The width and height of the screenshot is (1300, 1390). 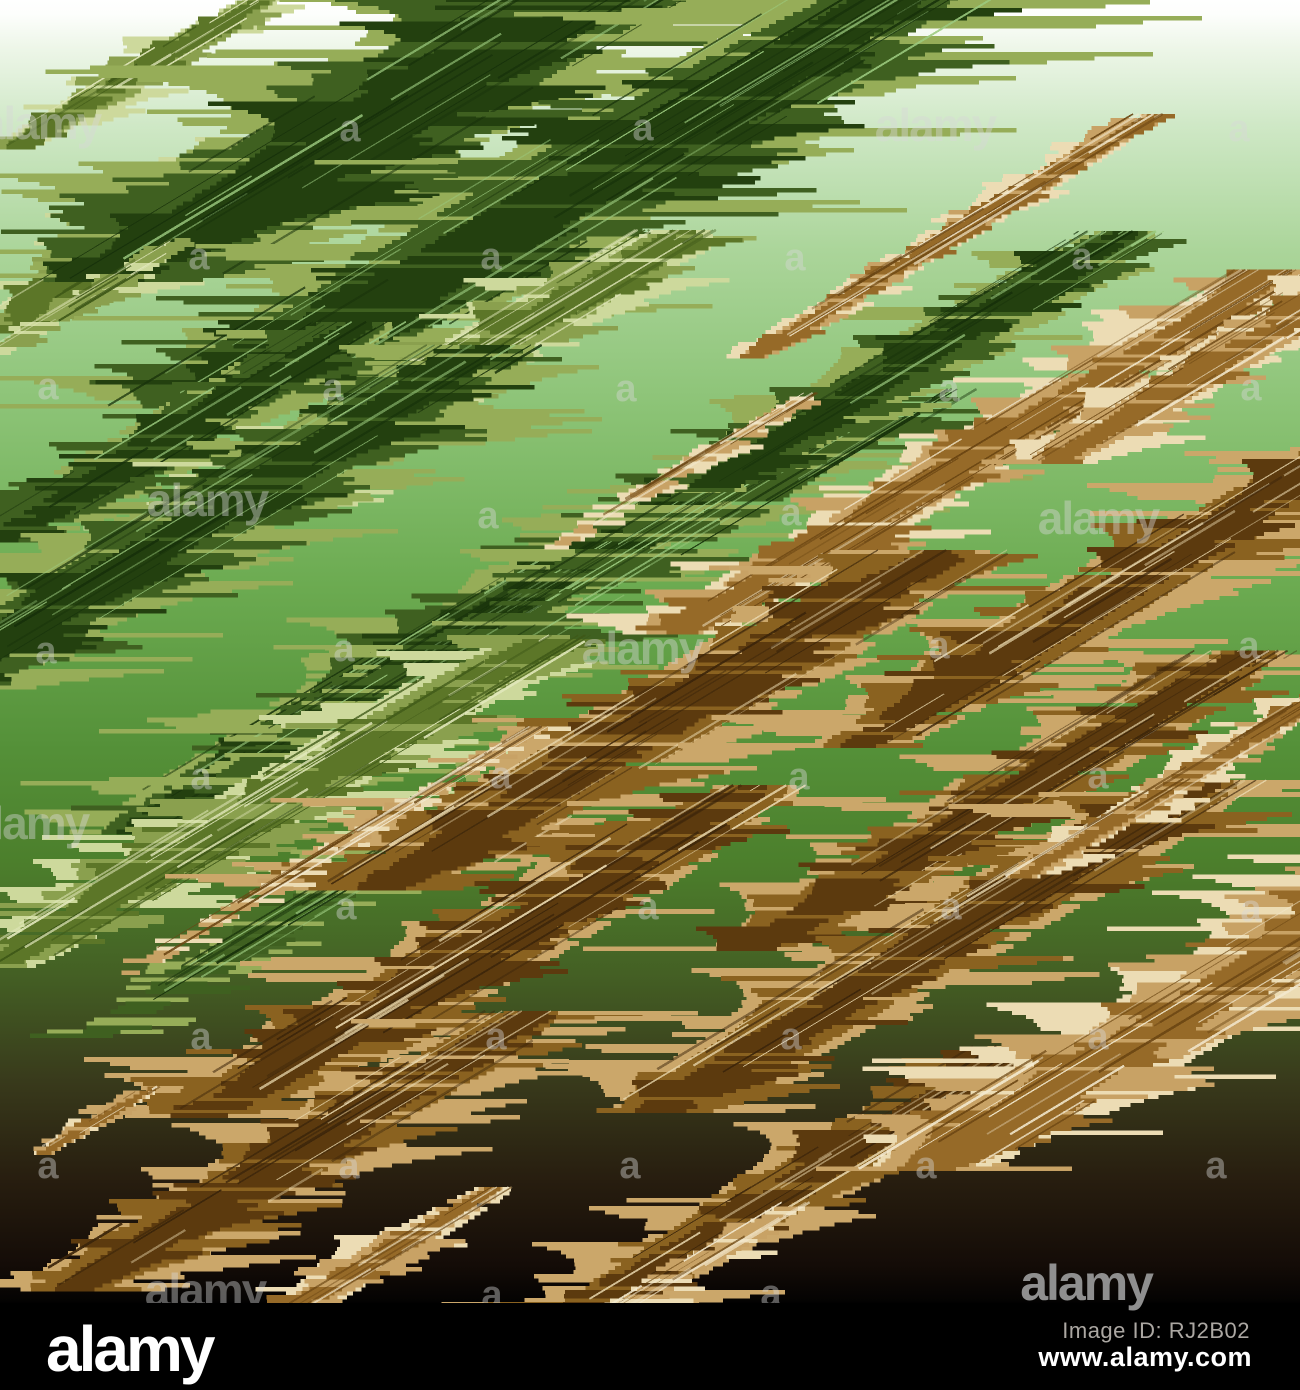 What do you see at coordinates (650, 1346) in the screenshot?
I see `bottom-black-bar` at bounding box center [650, 1346].